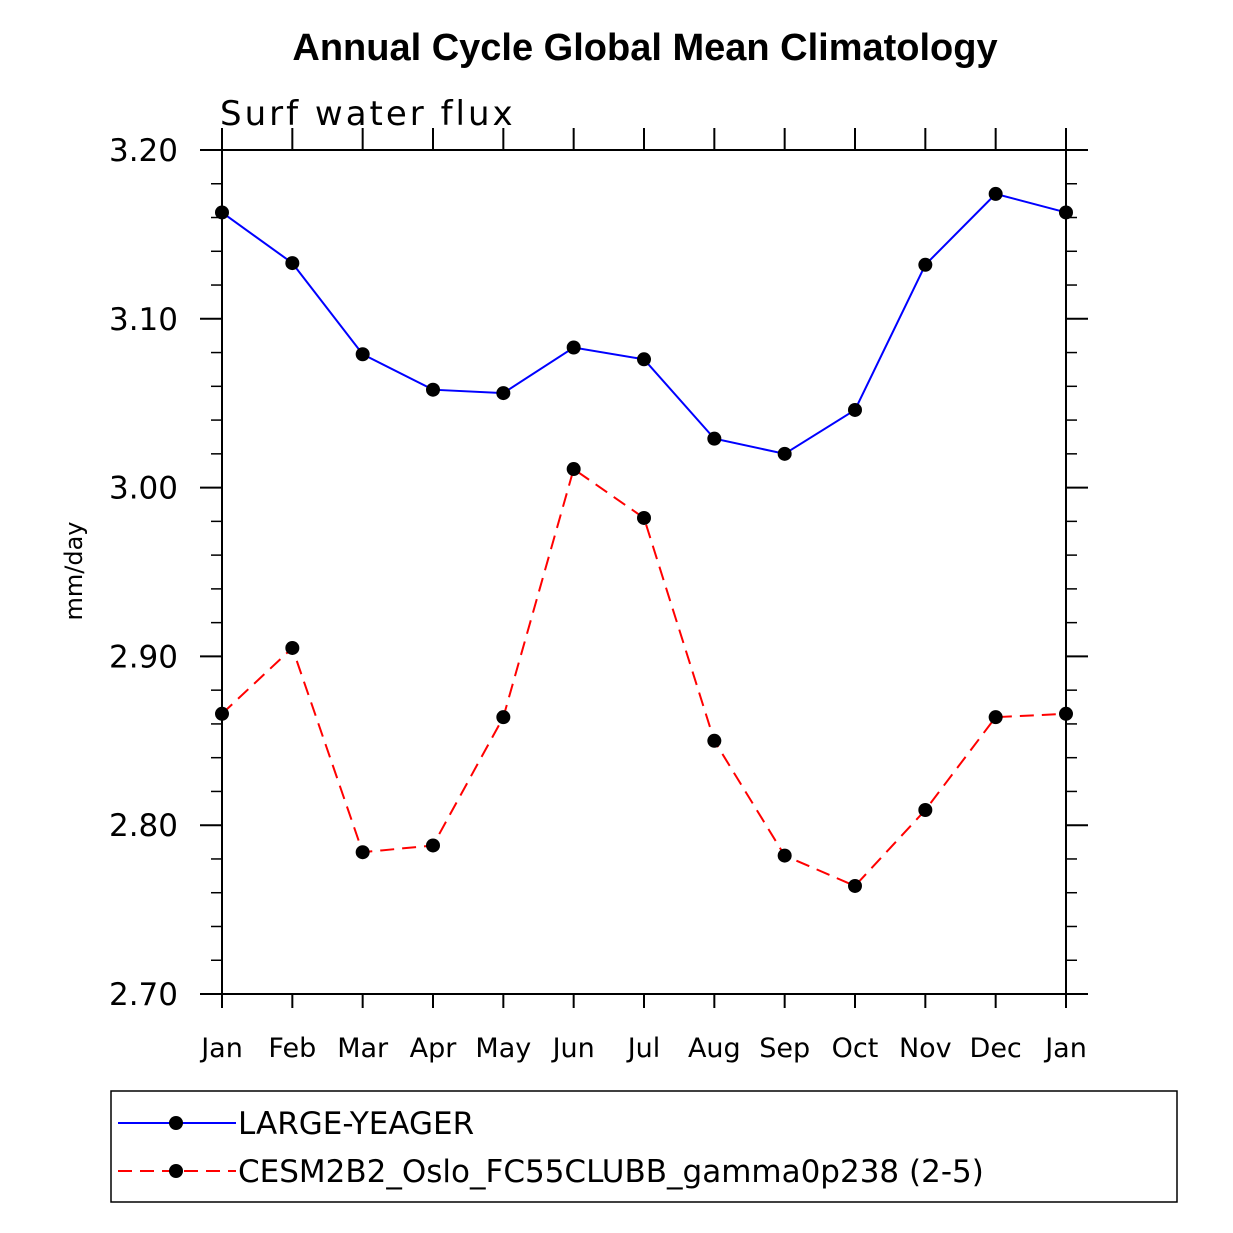  What do you see at coordinates (363, 1048) in the screenshot?
I see `x-tick-label: Mar` at bounding box center [363, 1048].